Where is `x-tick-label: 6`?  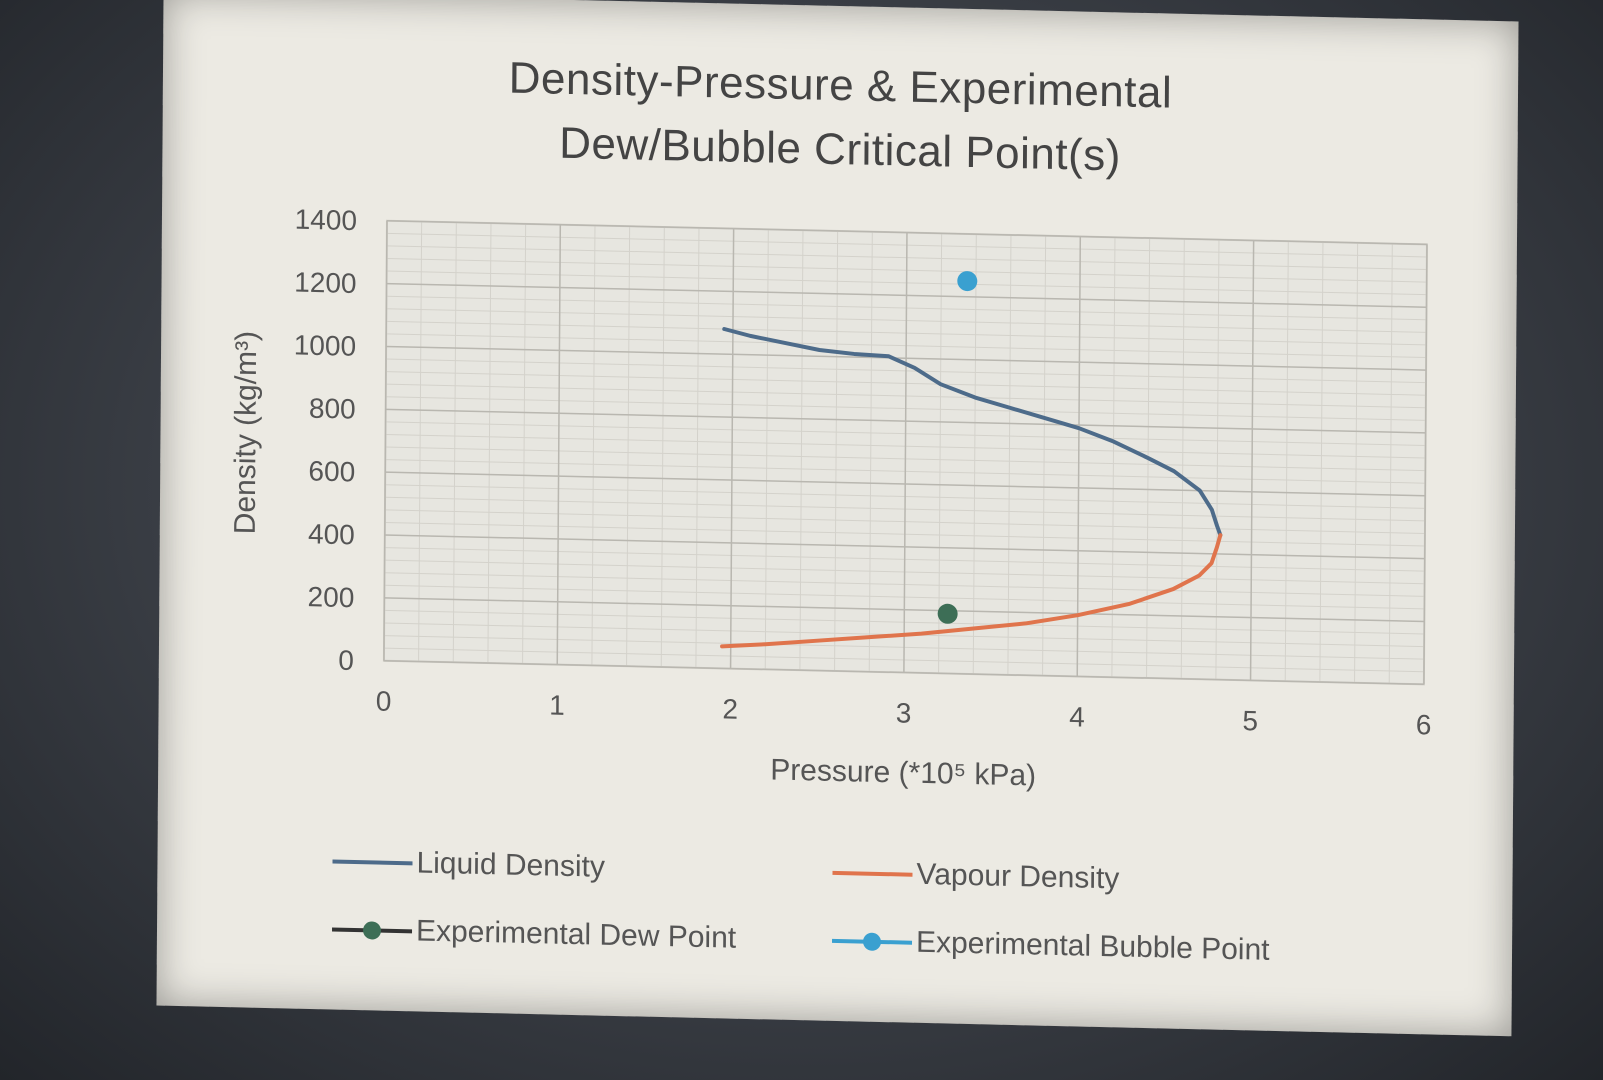
x-tick-label: 6 is located at coordinates (1424, 724).